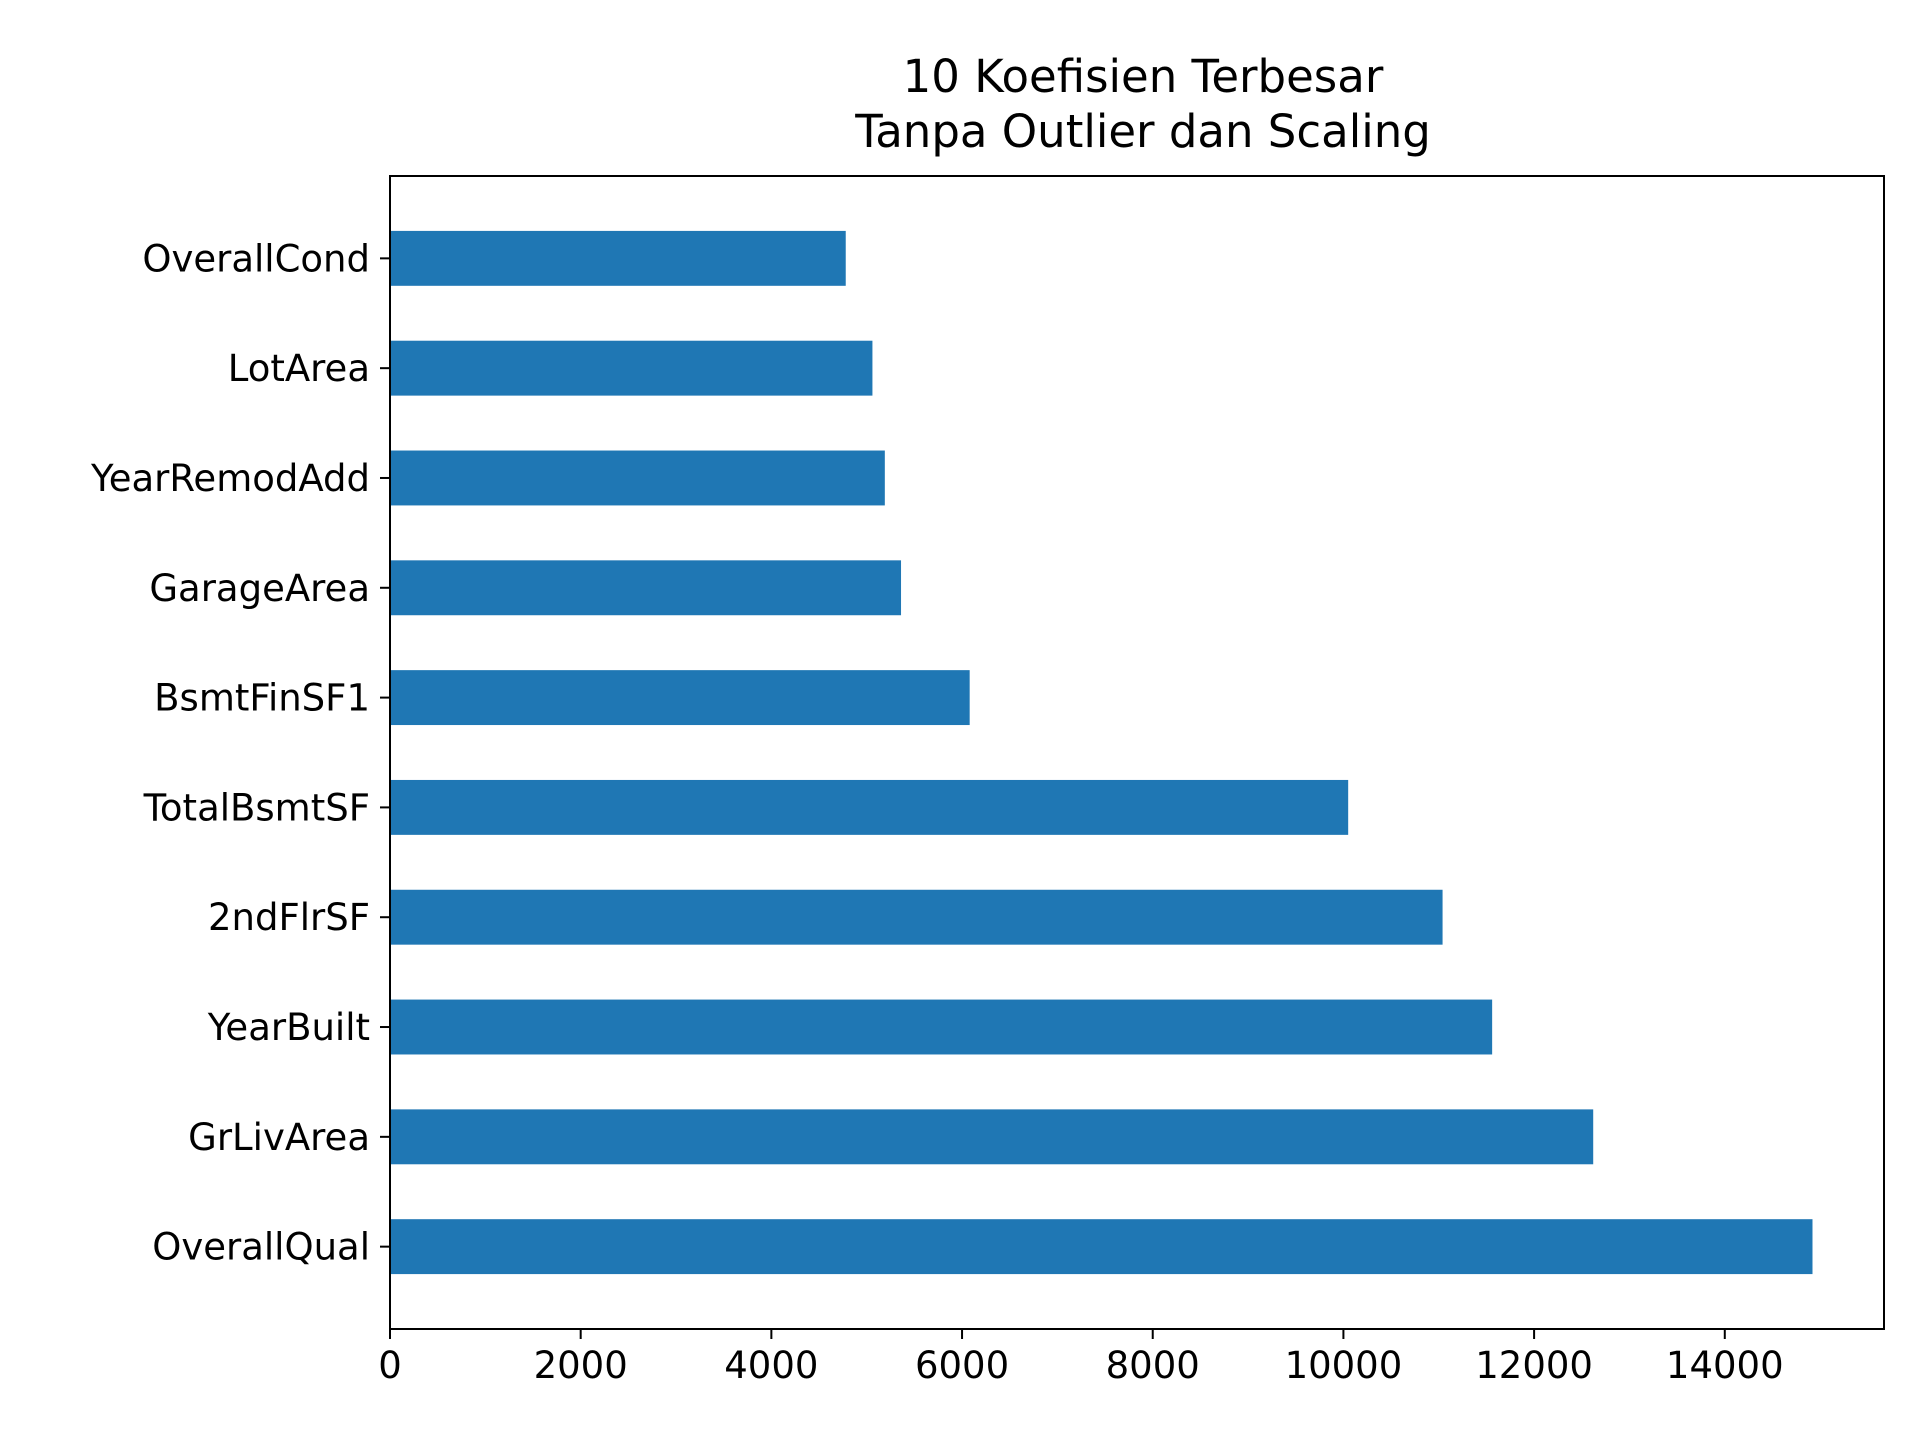  What do you see at coordinates (230, 478) in the screenshot?
I see `y-tick-label: YearRemodAdd` at bounding box center [230, 478].